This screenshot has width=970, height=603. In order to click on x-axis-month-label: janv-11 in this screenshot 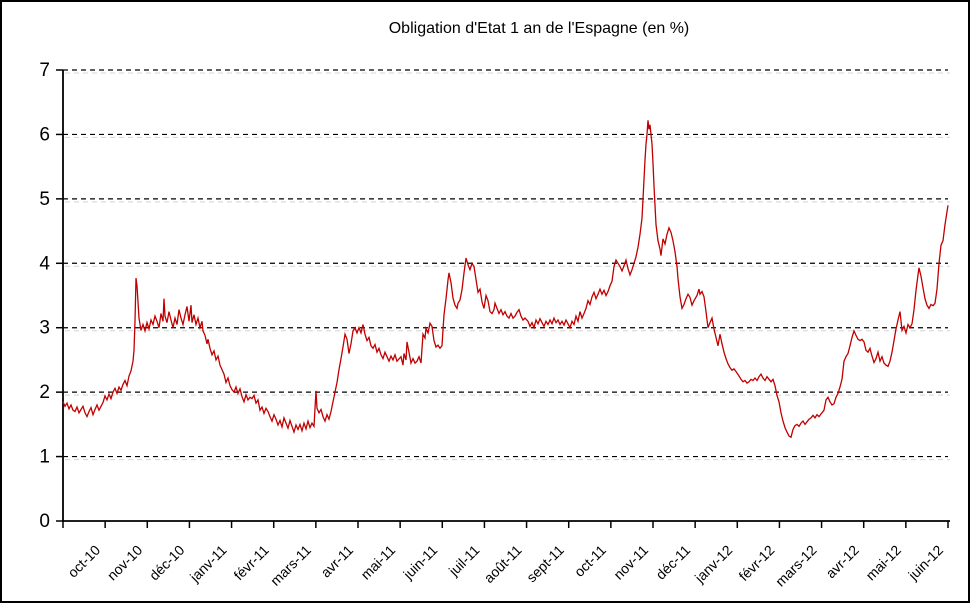, I will do `click(208, 564)`.